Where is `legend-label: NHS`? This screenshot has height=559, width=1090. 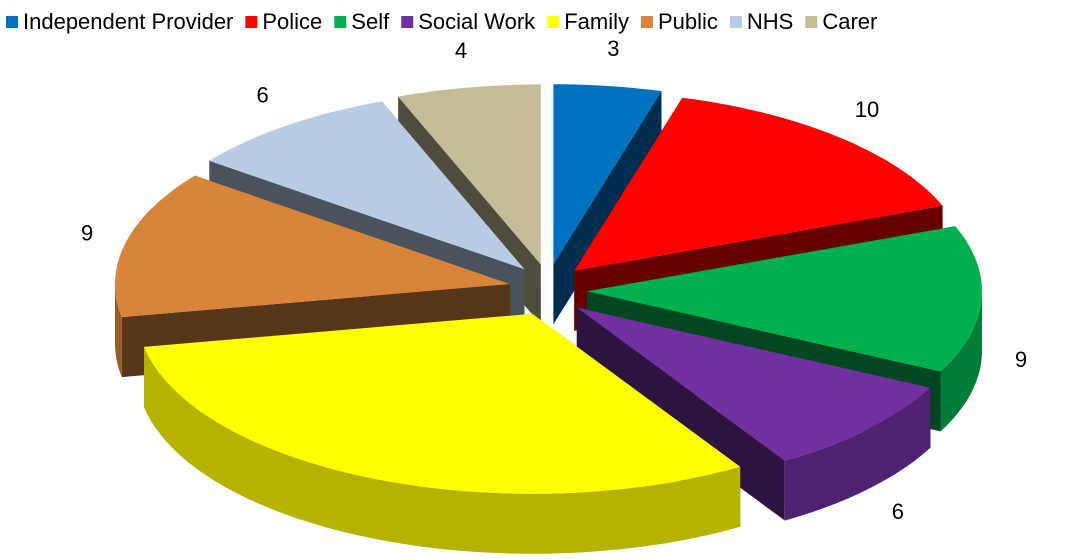
legend-label: NHS is located at coordinates (770, 21).